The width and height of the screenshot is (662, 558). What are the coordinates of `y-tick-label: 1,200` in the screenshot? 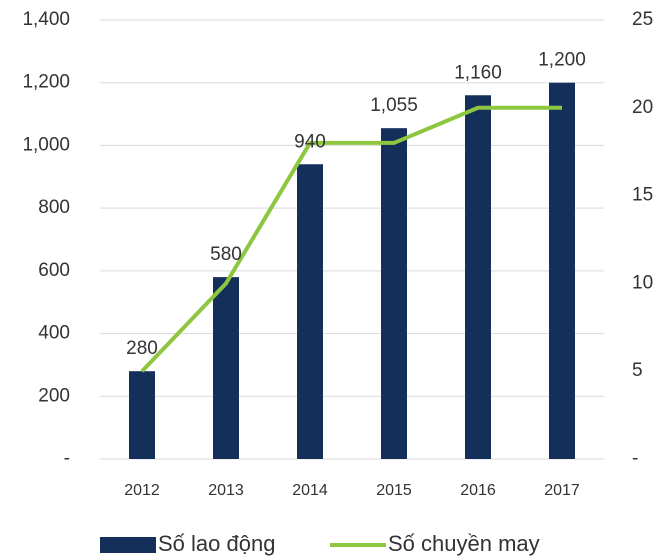 It's located at (46, 82).